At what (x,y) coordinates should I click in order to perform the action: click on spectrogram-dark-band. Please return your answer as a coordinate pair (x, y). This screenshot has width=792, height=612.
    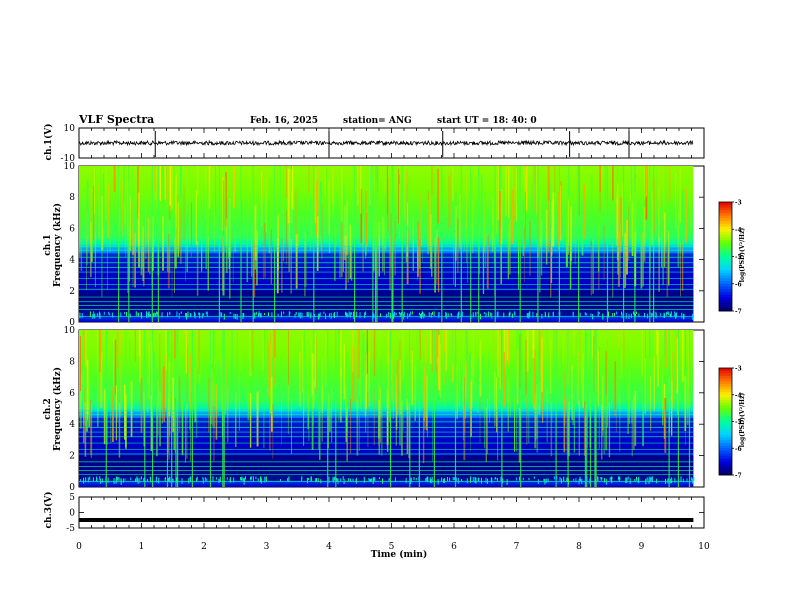
    Looking at the image, I should click on (386, 270).